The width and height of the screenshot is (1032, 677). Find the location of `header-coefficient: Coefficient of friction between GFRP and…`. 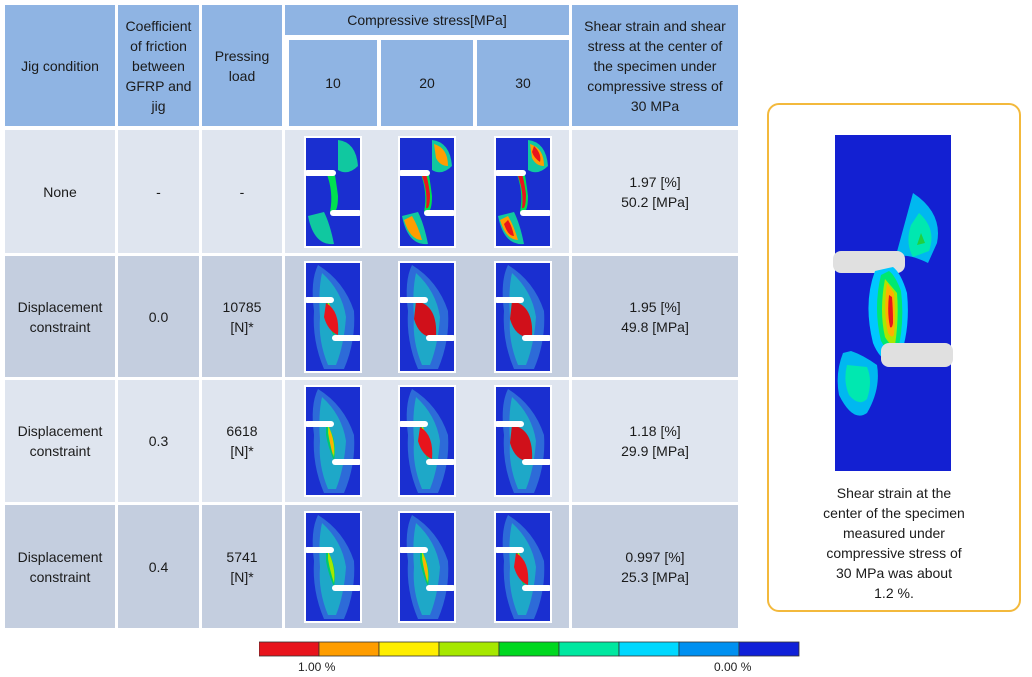

header-coefficient: Coefficient of friction between GFRP and… is located at coordinates (158, 65).